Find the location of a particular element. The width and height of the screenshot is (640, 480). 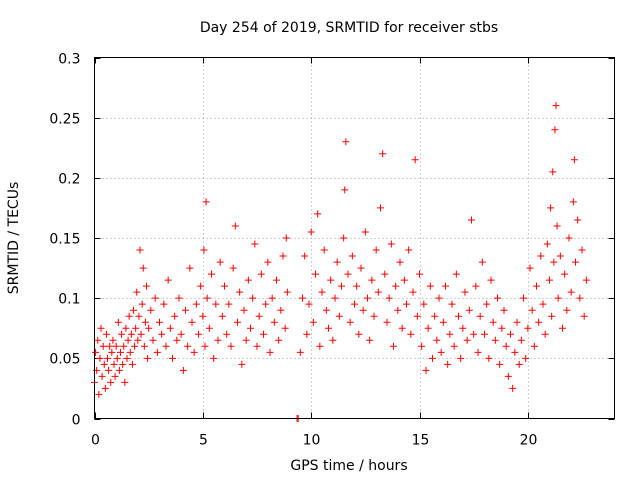

y-tick-label: 0.1 is located at coordinates (69, 300).